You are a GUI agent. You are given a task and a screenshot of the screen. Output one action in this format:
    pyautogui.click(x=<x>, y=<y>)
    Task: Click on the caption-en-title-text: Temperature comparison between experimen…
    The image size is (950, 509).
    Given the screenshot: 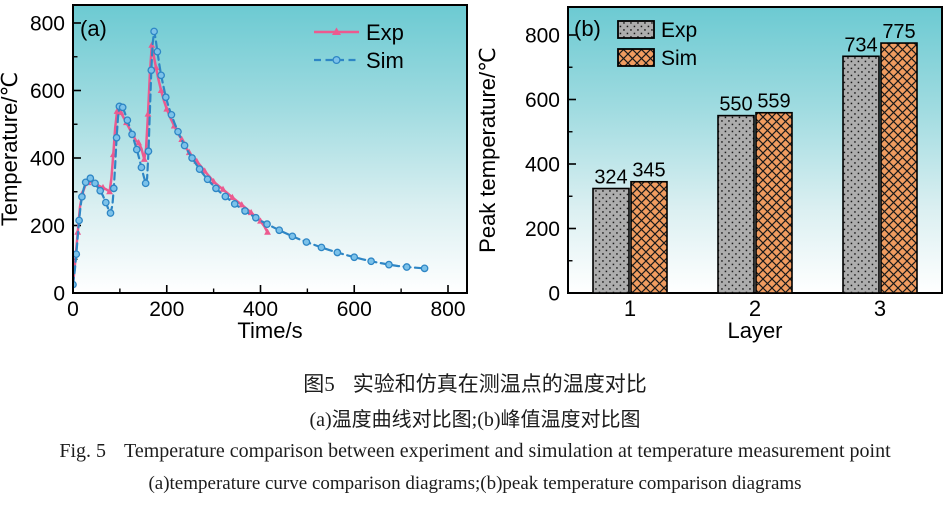 What is the action you would take?
    pyautogui.click(x=507, y=451)
    